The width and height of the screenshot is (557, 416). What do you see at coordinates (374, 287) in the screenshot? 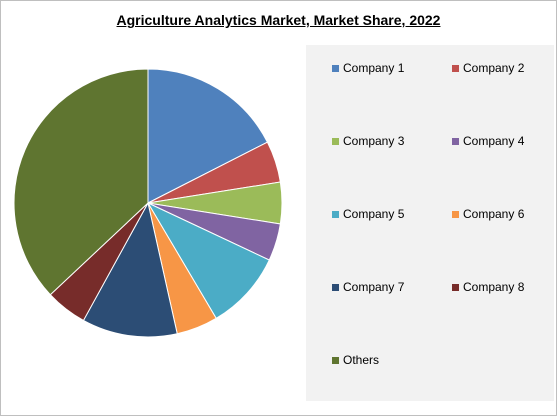
I see `legend-label: Company 7` at bounding box center [374, 287].